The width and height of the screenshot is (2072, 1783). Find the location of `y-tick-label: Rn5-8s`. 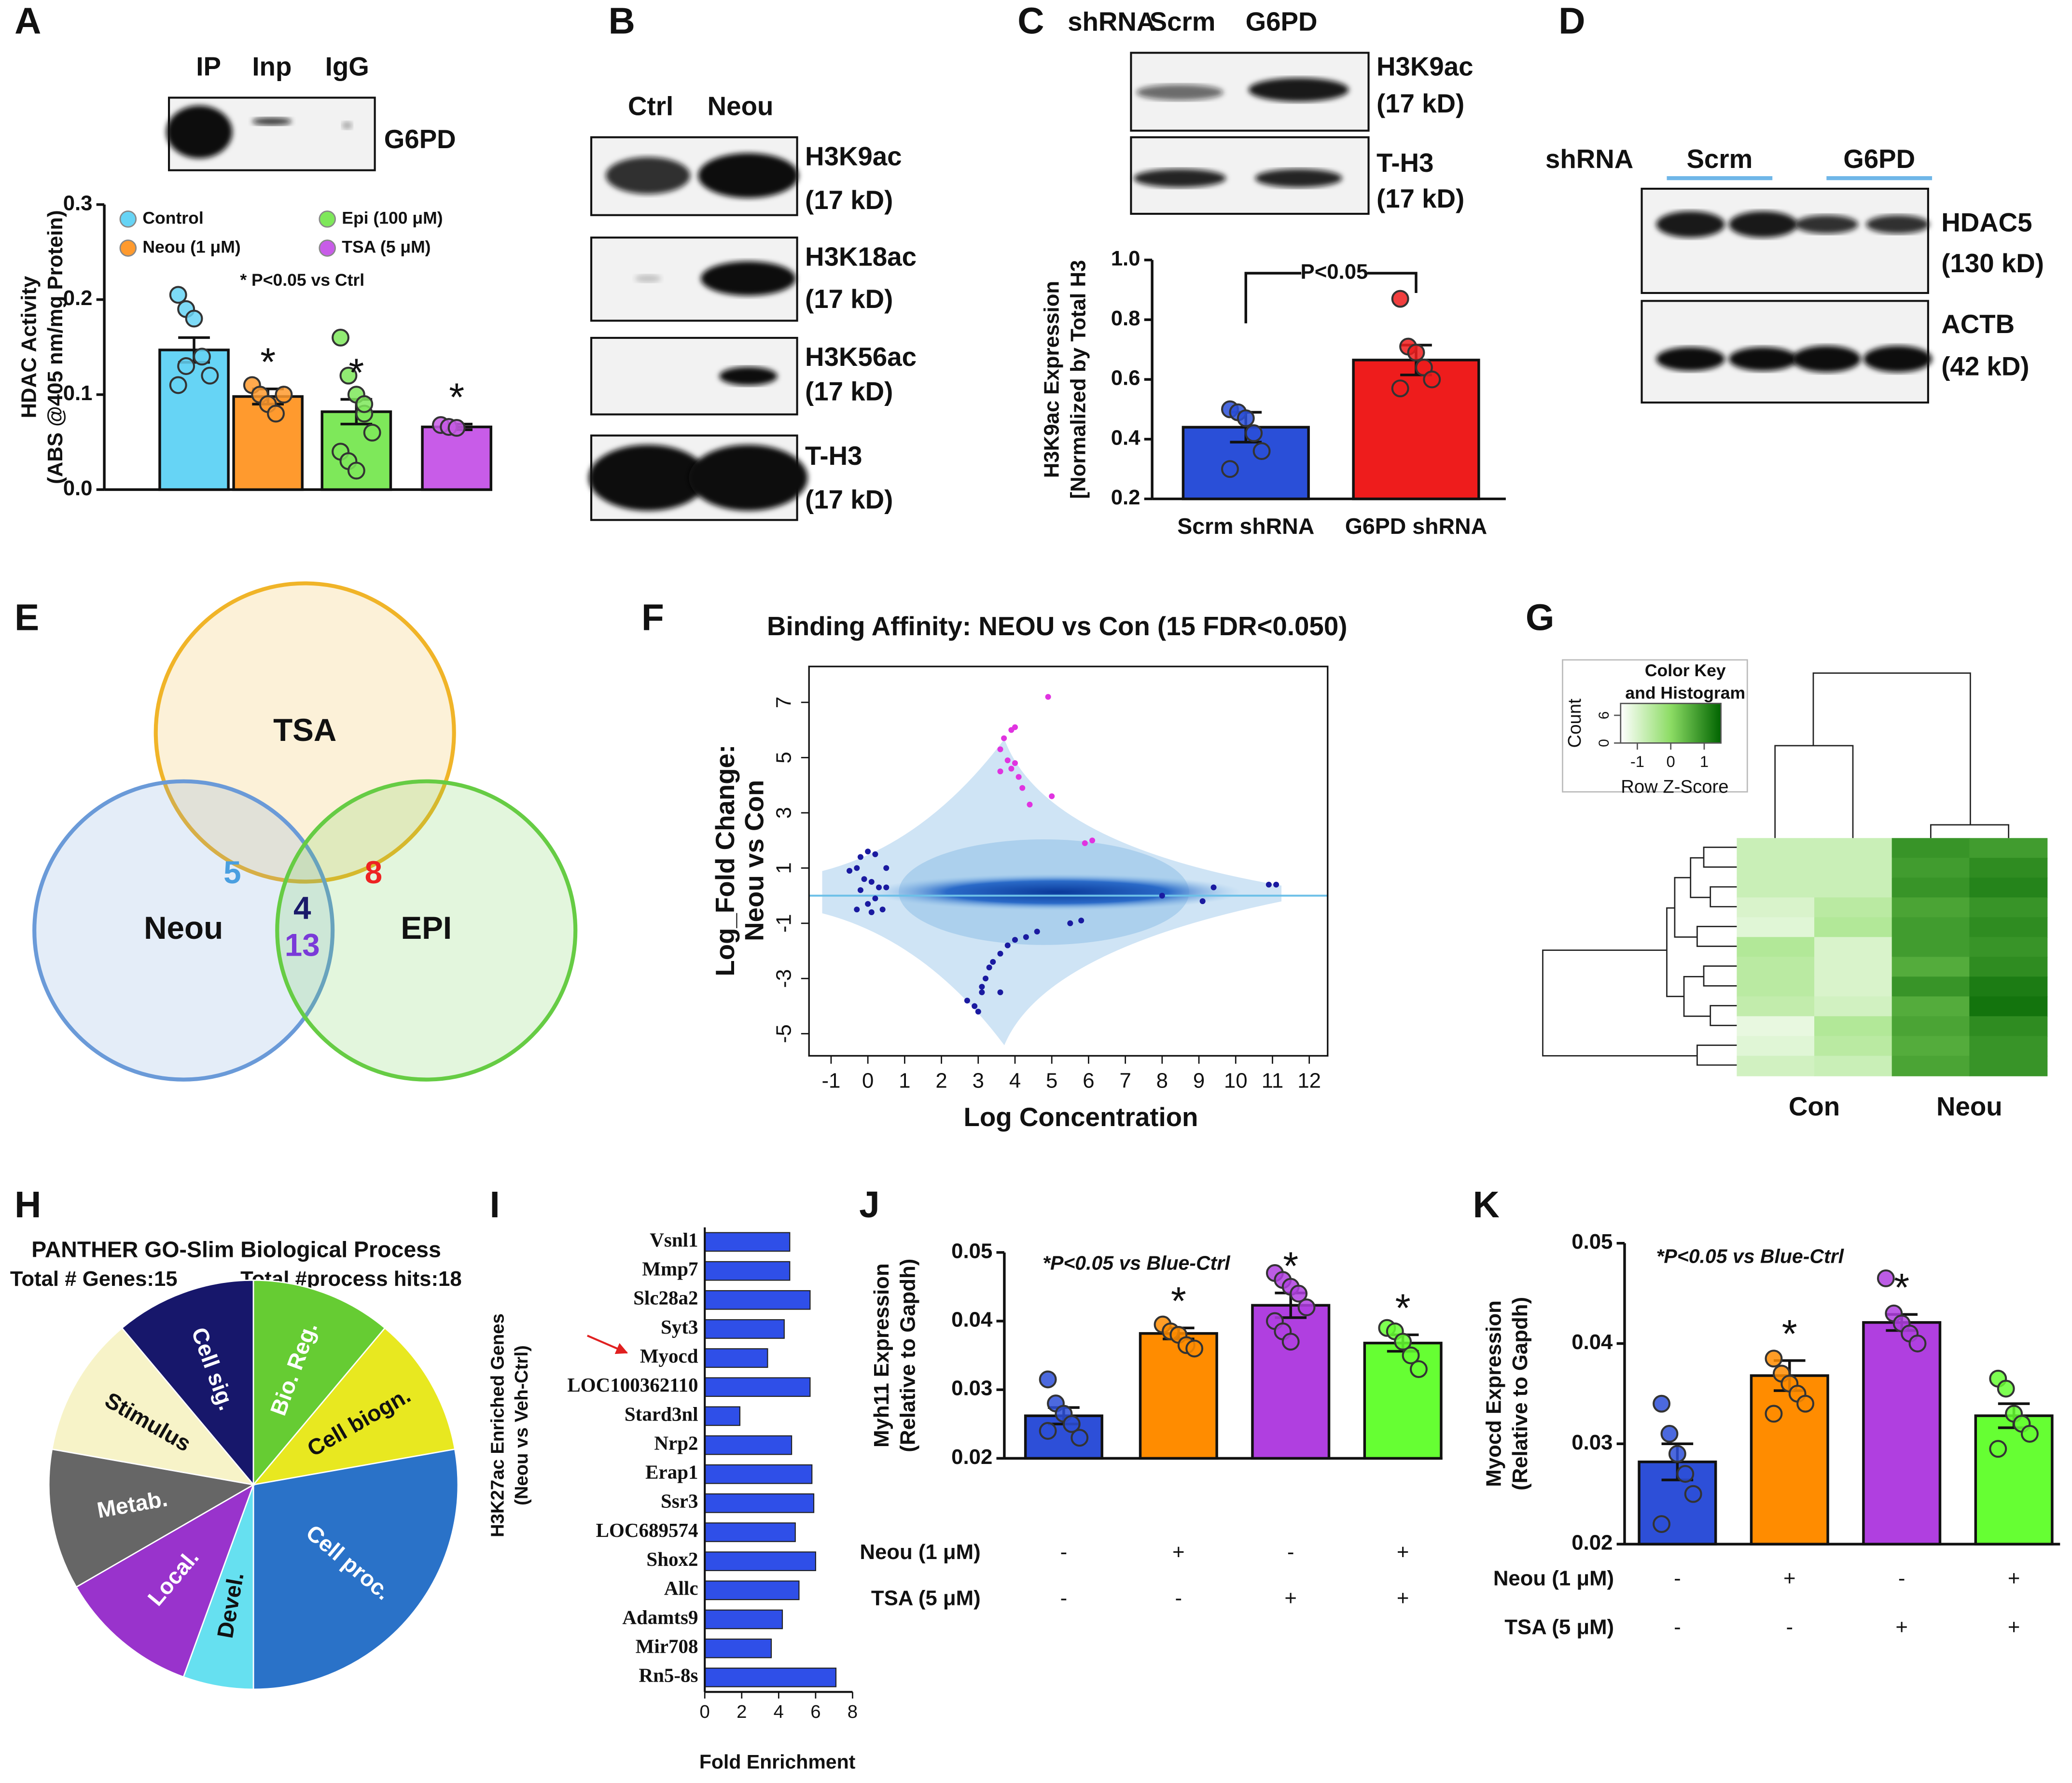

y-tick-label: Rn5-8s is located at coordinates (668, 1675).